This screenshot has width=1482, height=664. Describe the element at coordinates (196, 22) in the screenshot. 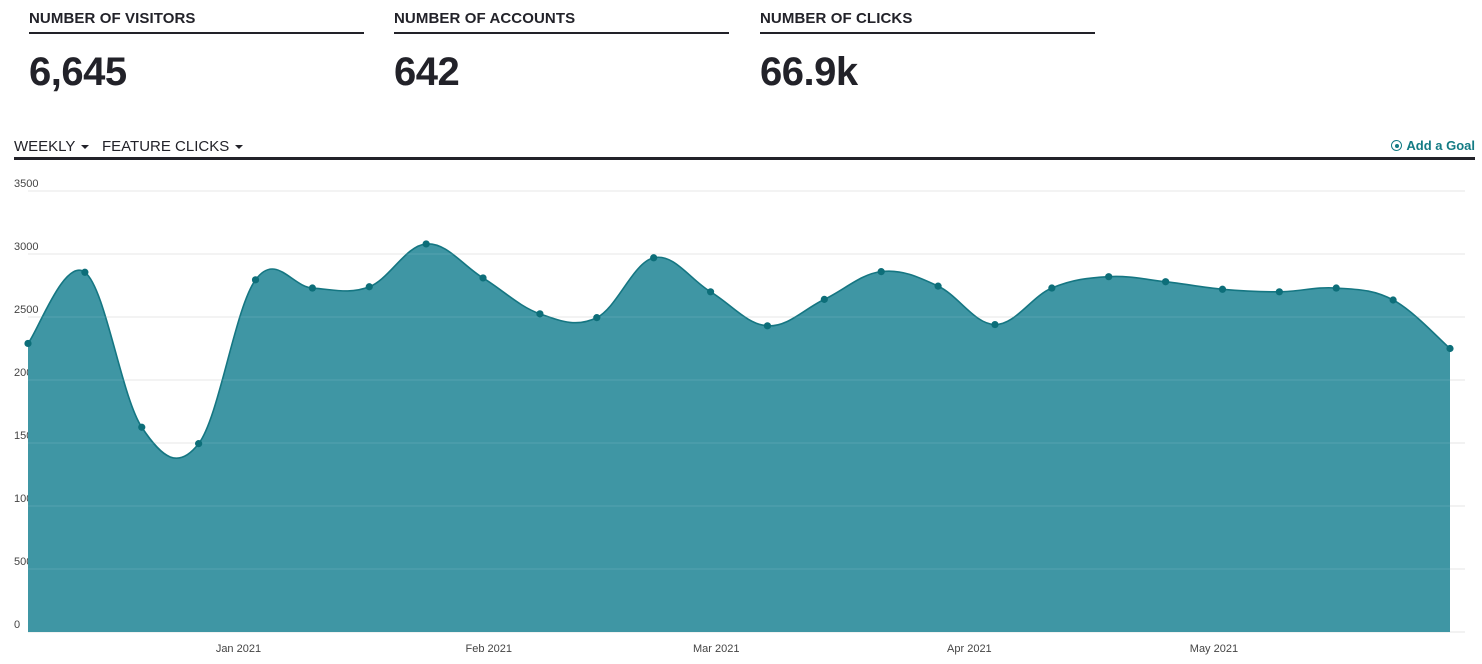

I see `metric-visitors-label: NUMBER OF VISITORS` at that location.